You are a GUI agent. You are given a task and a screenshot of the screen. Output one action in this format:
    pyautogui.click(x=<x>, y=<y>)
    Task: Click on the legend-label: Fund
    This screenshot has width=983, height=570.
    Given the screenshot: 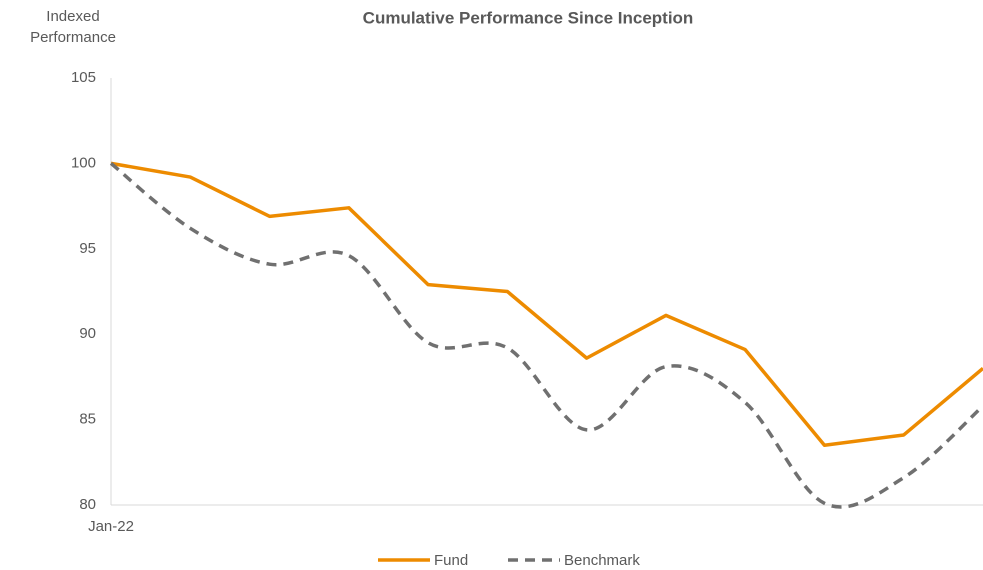 What is the action you would take?
    pyautogui.click(x=451, y=560)
    